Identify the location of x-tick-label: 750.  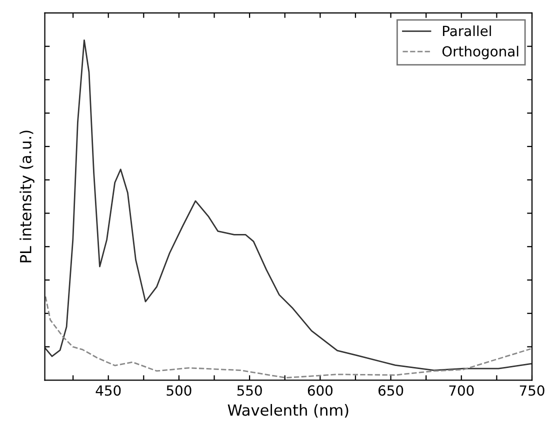
(532, 390).